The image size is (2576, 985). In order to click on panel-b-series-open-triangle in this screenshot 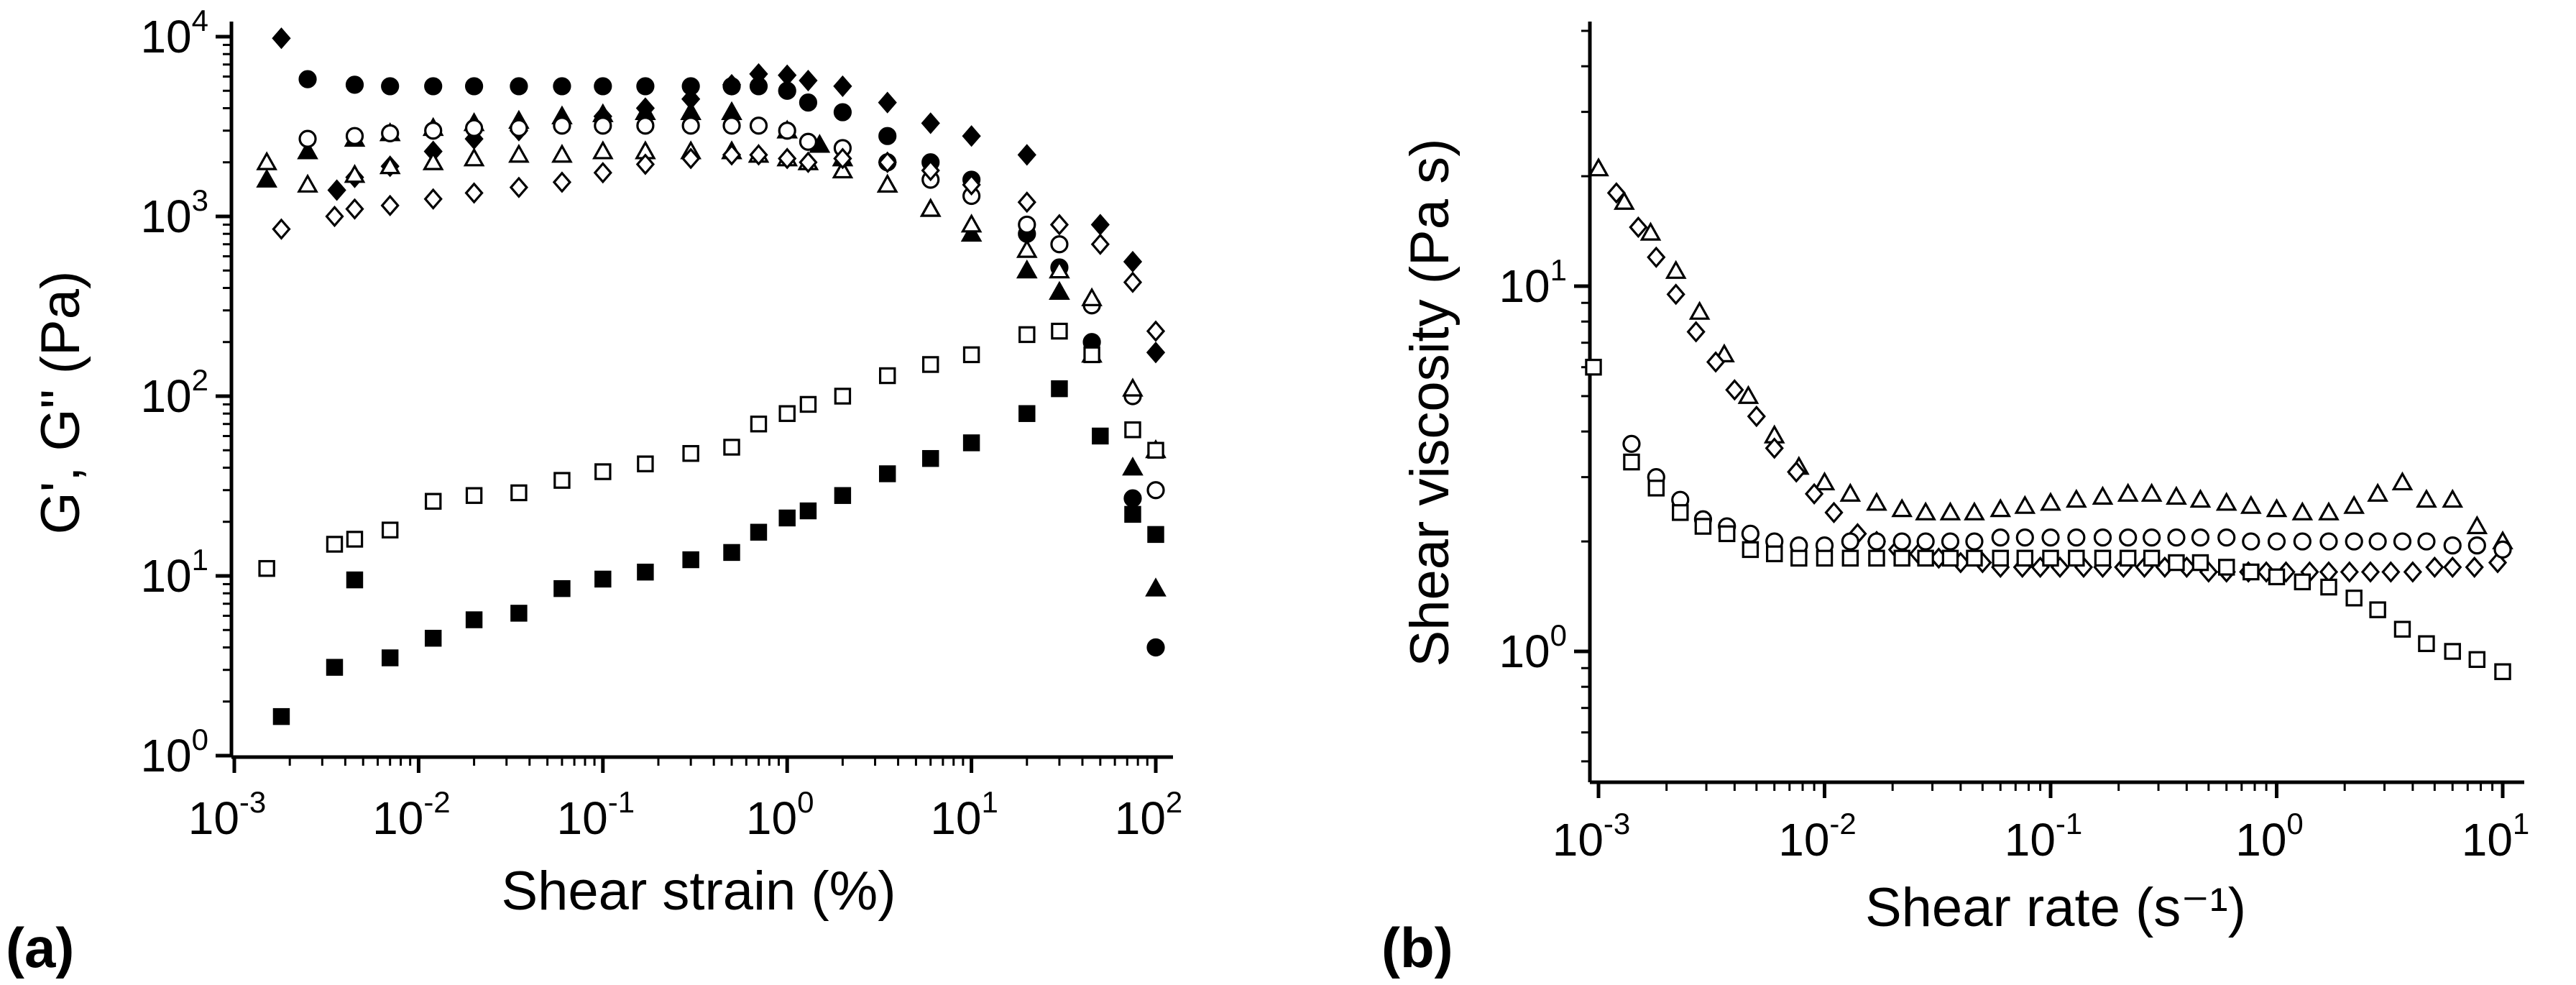, I will do `click(2050, 353)`.